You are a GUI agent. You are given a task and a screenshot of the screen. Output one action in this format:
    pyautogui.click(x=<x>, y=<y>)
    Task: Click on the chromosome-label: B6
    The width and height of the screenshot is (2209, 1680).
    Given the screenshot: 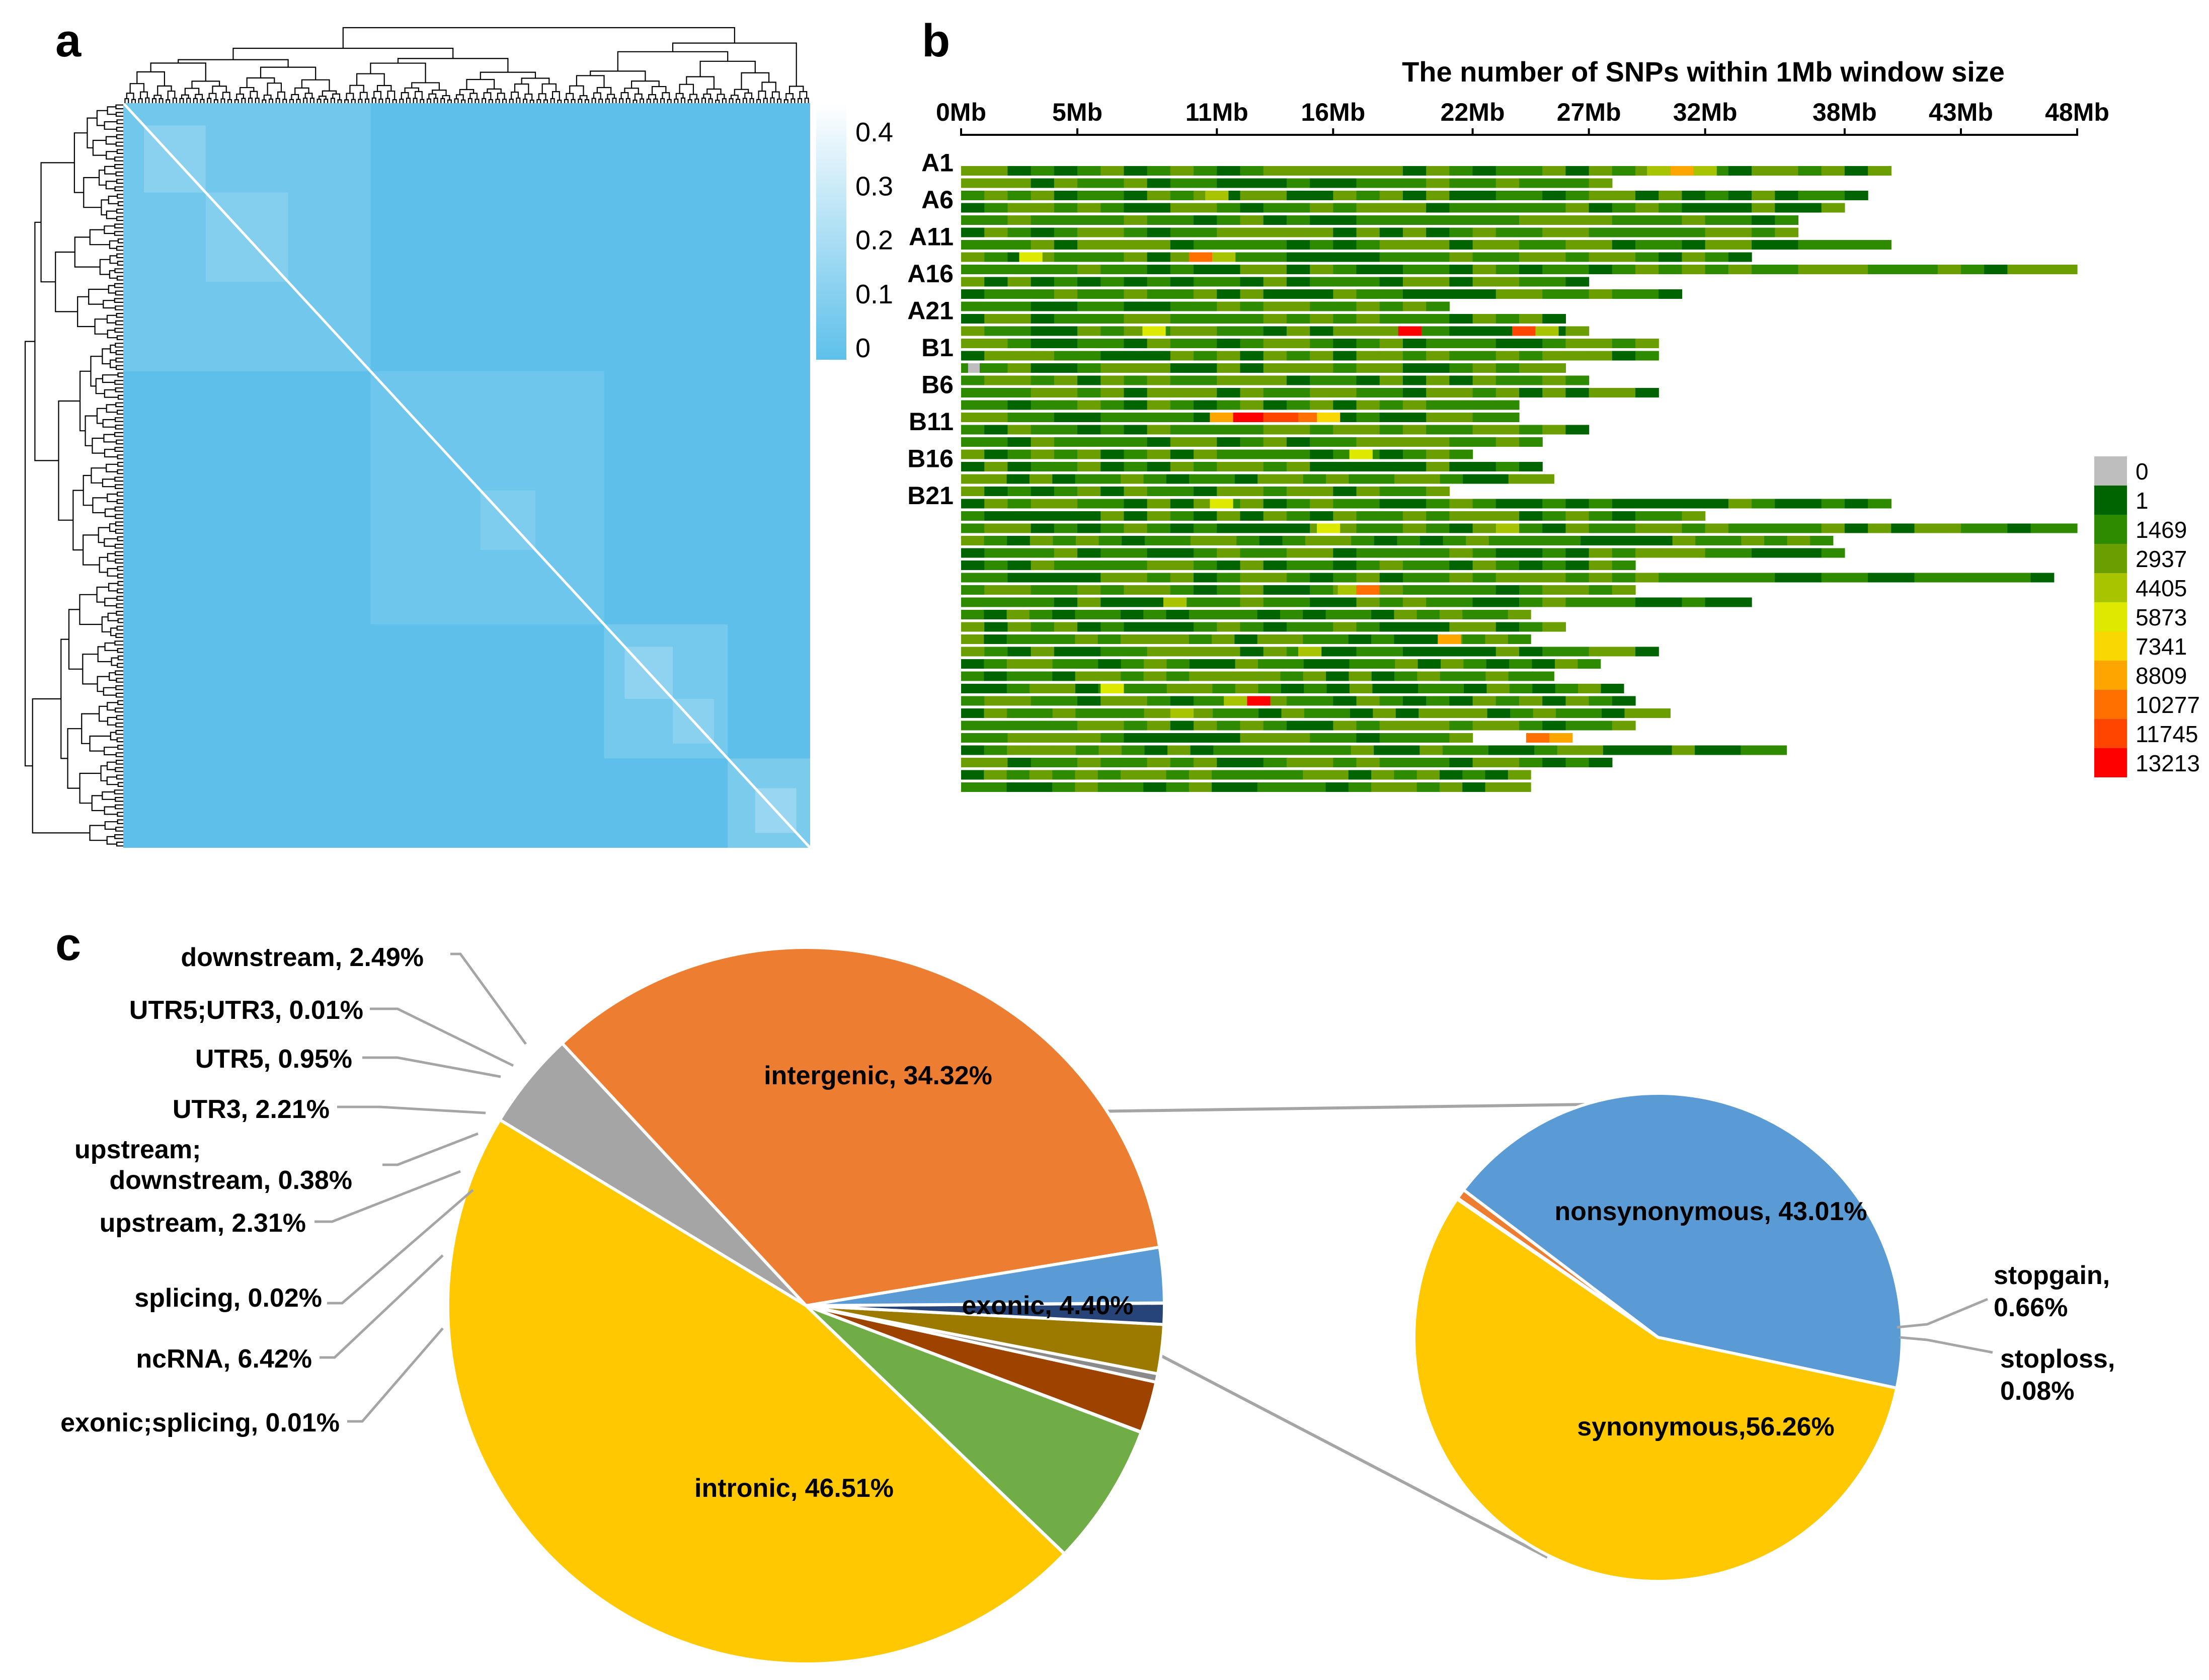 What is the action you would take?
    pyautogui.click(x=938, y=385)
    